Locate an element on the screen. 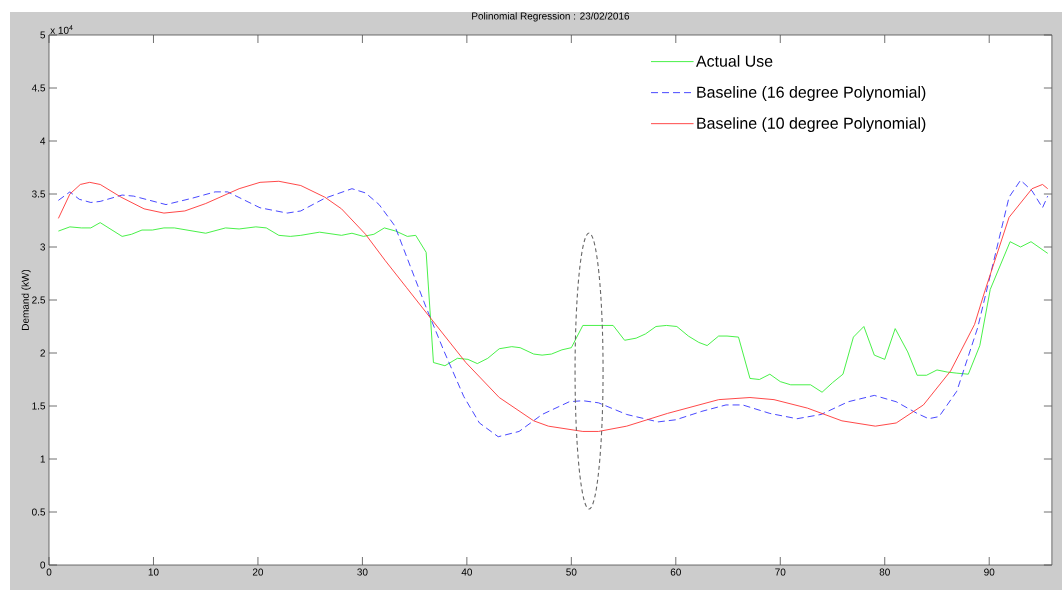  x-tick-label: 60 is located at coordinates (675, 572).